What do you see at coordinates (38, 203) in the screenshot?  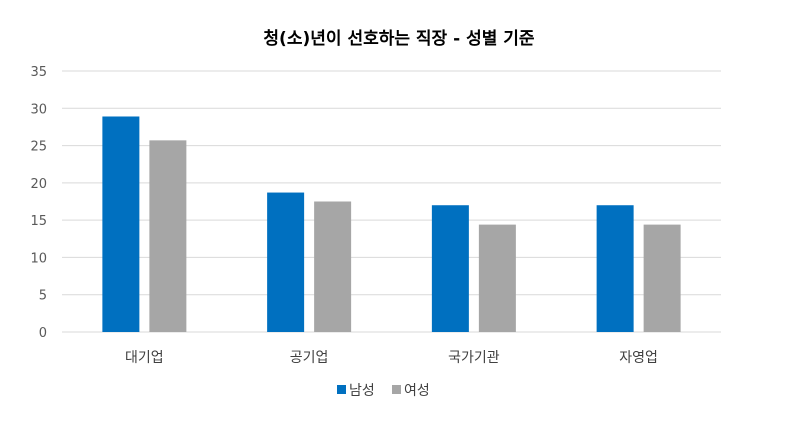 I see `y-axis-ticks: 0 5 10 15 20 25 30 35` at bounding box center [38, 203].